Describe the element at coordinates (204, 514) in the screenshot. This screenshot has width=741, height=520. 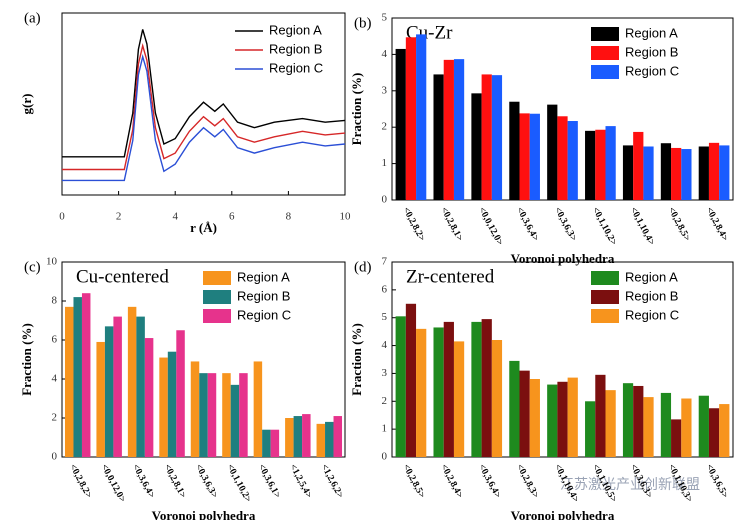
I see `x-axis-label: Voronoi polyhedra` at that location.